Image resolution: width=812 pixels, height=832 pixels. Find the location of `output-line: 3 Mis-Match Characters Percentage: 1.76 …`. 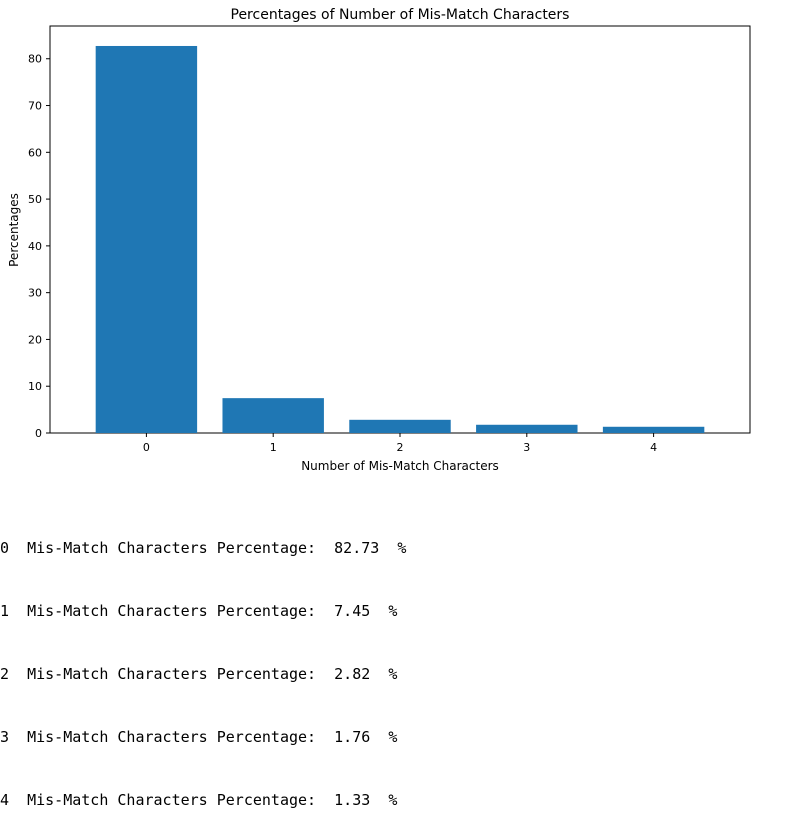

output-line: 3 Mis-Match Characters Percentage: 1.76 … is located at coordinates (199, 737).